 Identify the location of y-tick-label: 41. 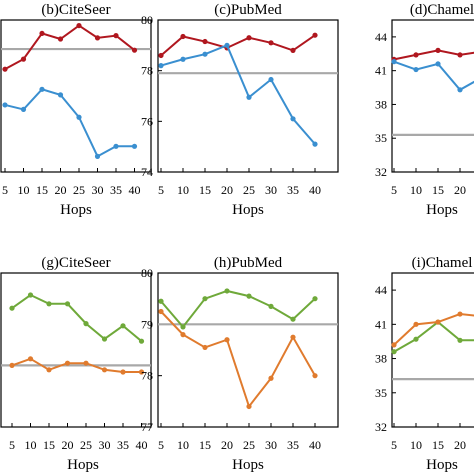
(381, 324).